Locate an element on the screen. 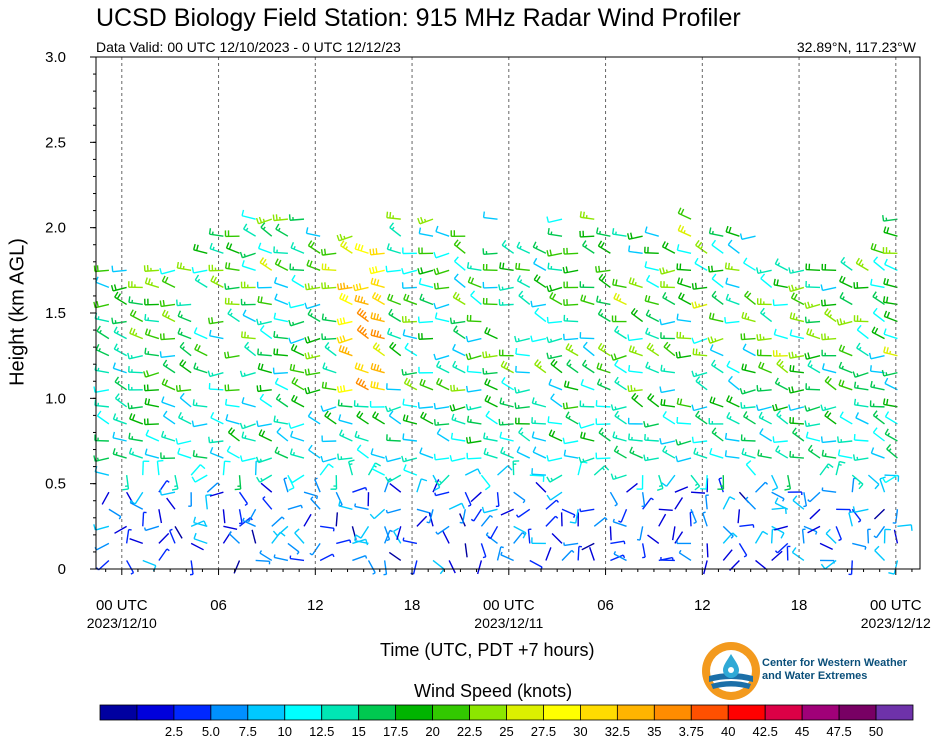 Image resolution: width=952 pixels, height=747 pixels. colorbar-label: 22.5 is located at coordinates (469, 731).